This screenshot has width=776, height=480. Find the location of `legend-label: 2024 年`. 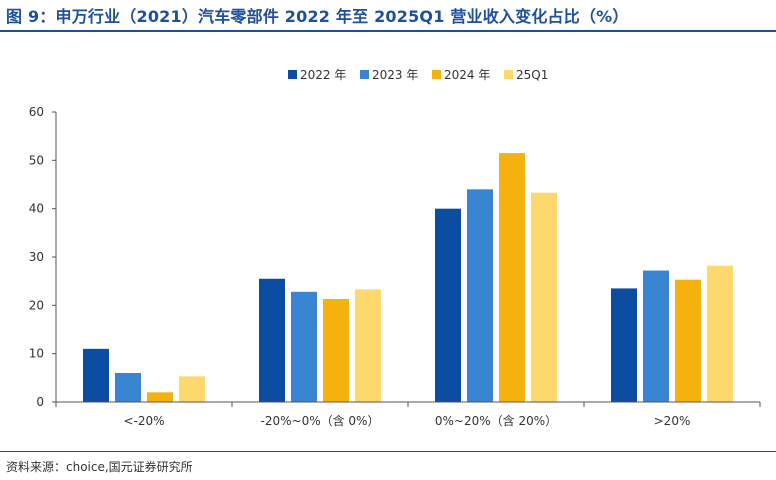

legend-label: 2024 年 is located at coordinates (467, 75).